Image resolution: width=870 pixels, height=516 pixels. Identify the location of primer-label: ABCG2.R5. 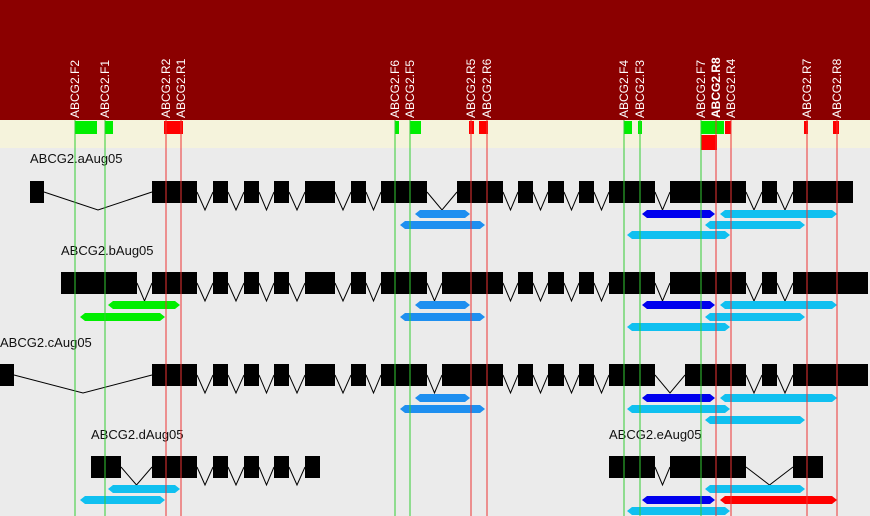
(471, 88).